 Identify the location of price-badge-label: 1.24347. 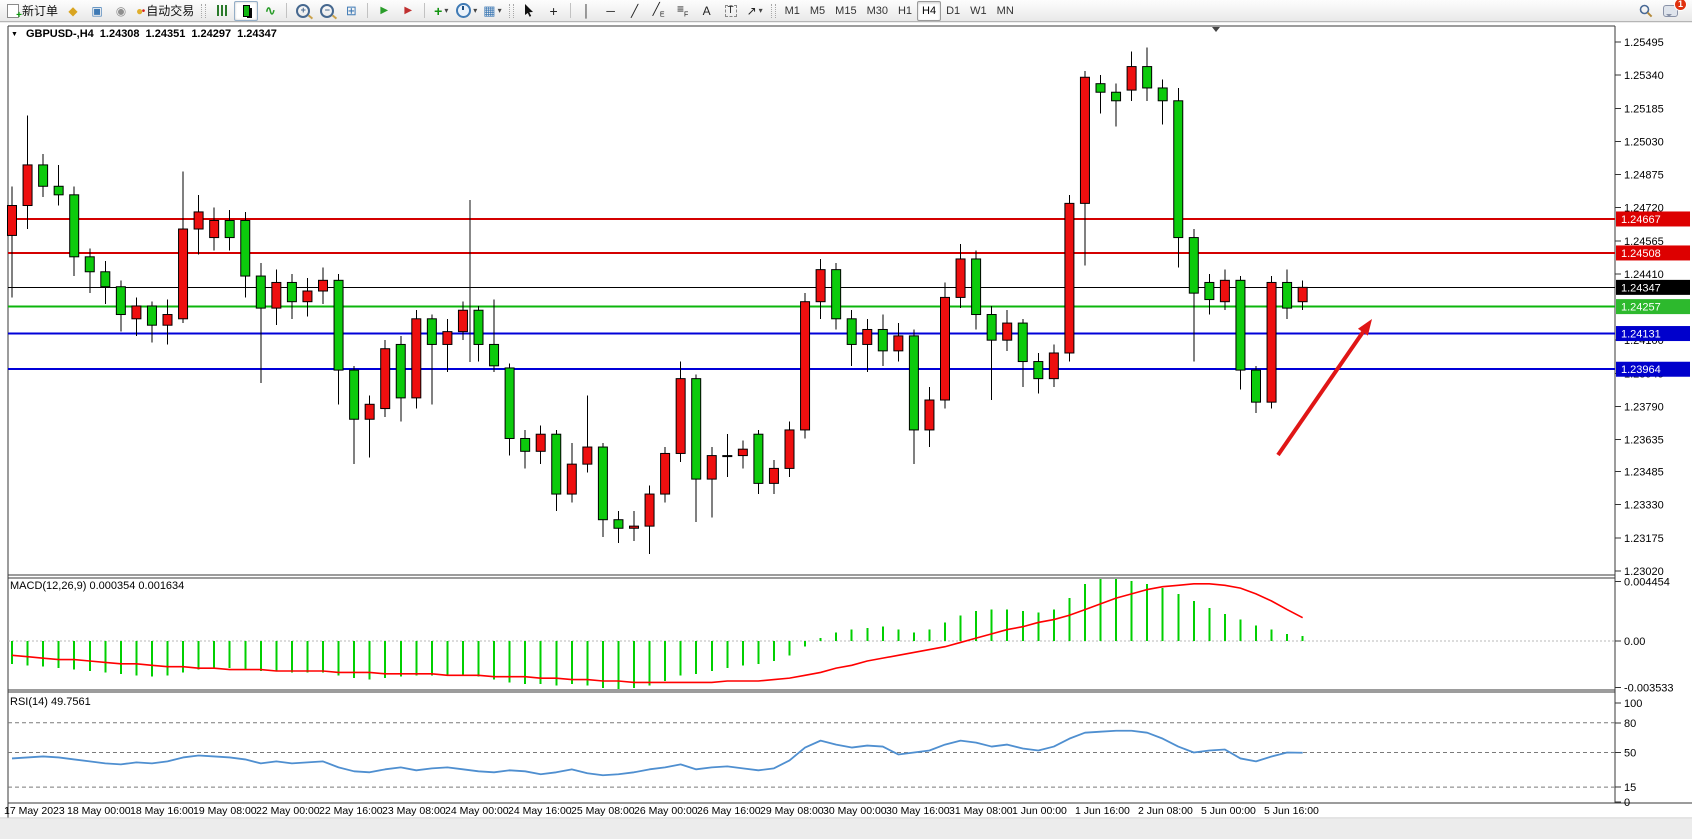
(1641, 288).